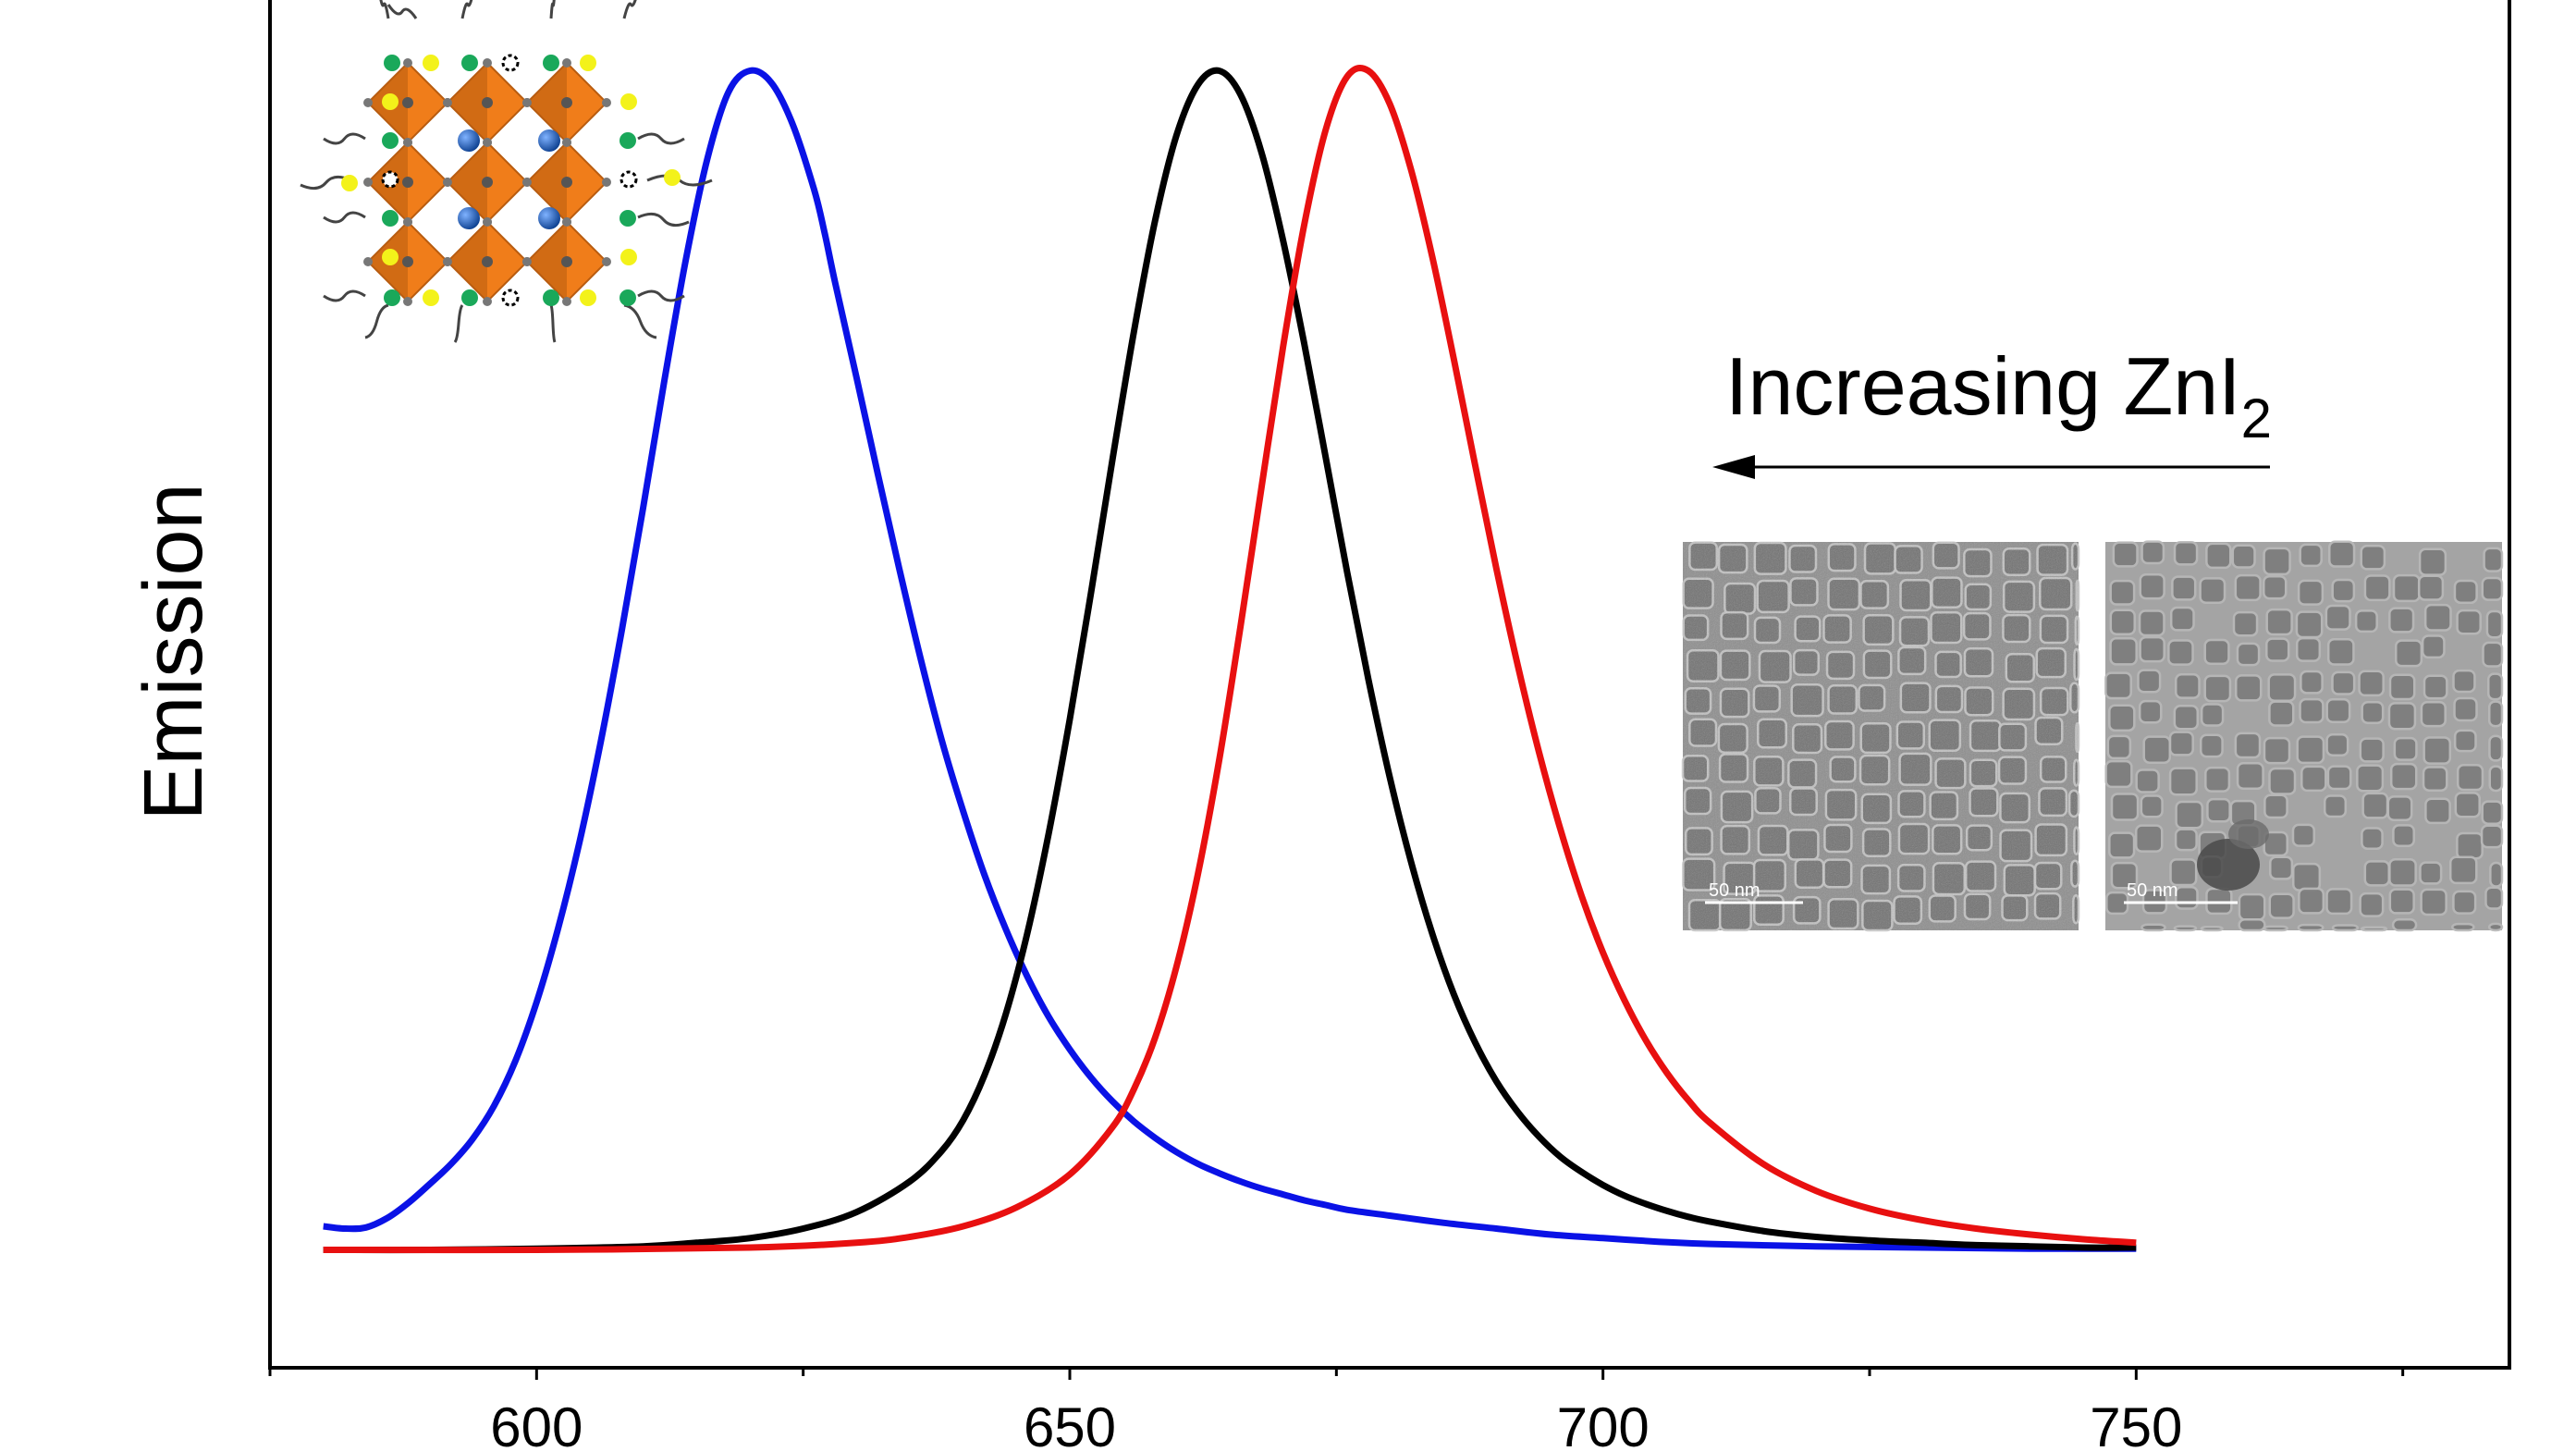 This screenshot has height=1451, width=2576. Describe the element at coordinates (174, 652) in the screenshot. I see `y-axis-title: Emission` at that location.